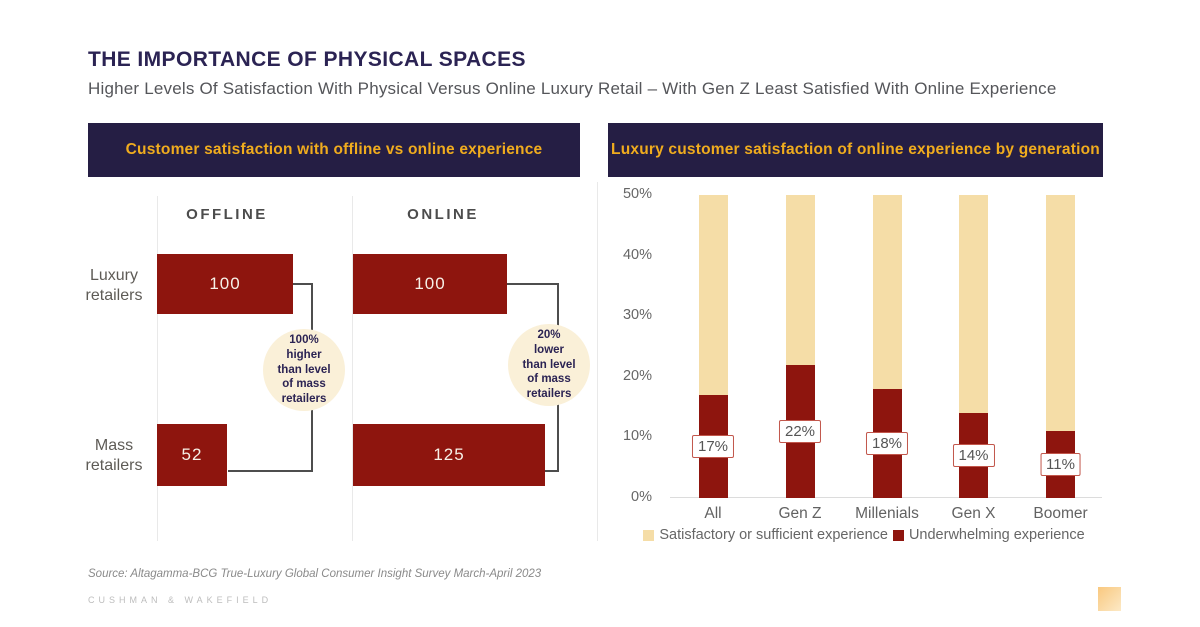 This screenshot has width=1200, height=627. I want to click on stacked-bar-boomer: 11%, so click(1060, 346).